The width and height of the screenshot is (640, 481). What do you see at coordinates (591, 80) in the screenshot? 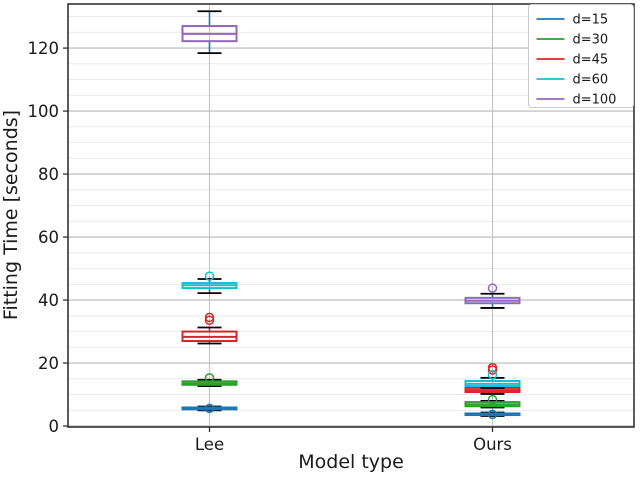
I see `legend-label: d=60` at bounding box center [591, 80].